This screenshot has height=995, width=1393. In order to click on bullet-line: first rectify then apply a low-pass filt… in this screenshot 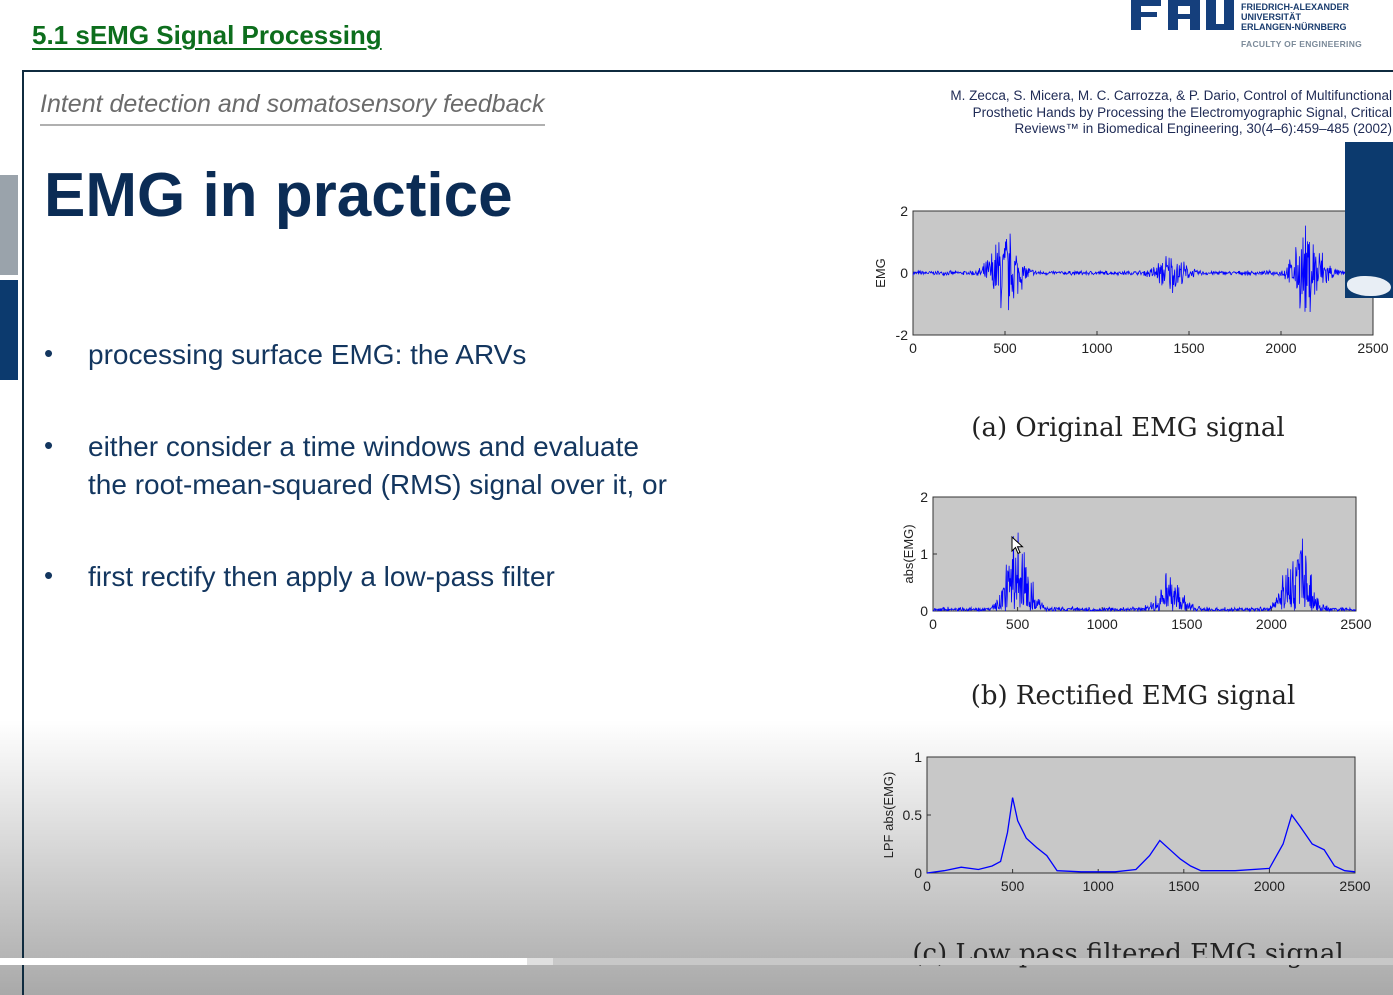, I will do `click(321, 576)`.